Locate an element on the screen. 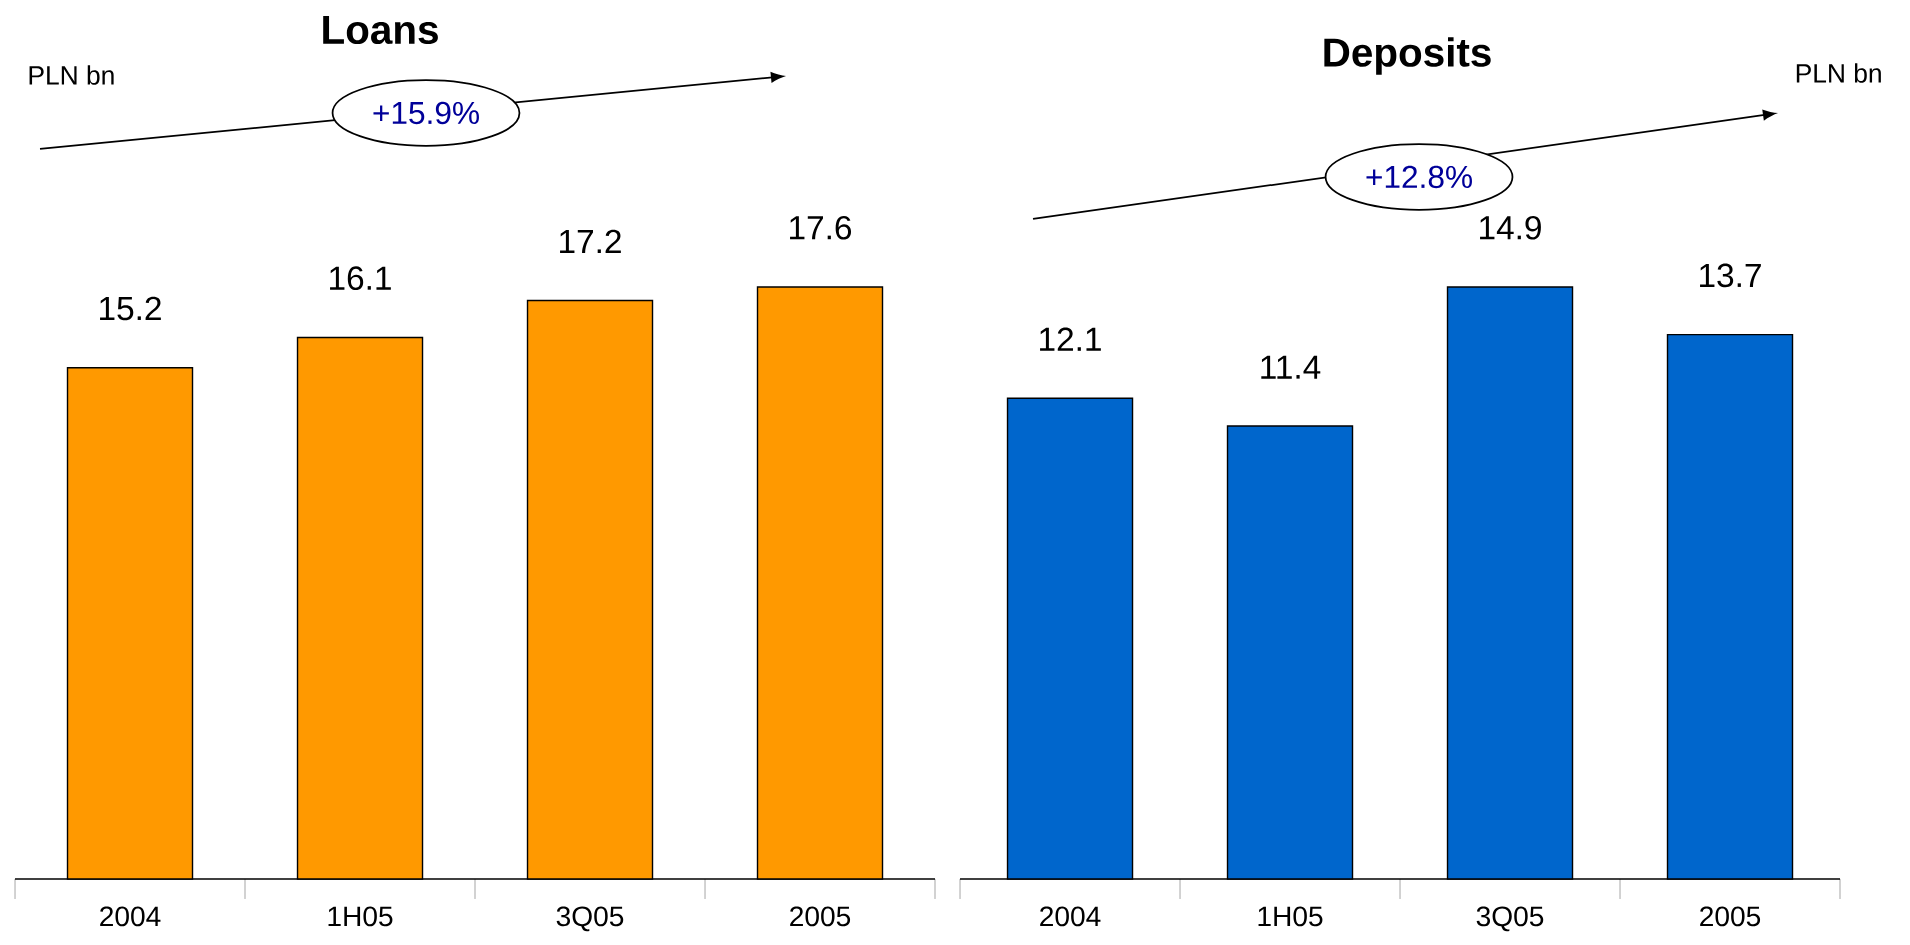 Image resolution: width=1910 pixels, height=945 pixels. chart-title: Deposits is located at coordinates (1407, 56).